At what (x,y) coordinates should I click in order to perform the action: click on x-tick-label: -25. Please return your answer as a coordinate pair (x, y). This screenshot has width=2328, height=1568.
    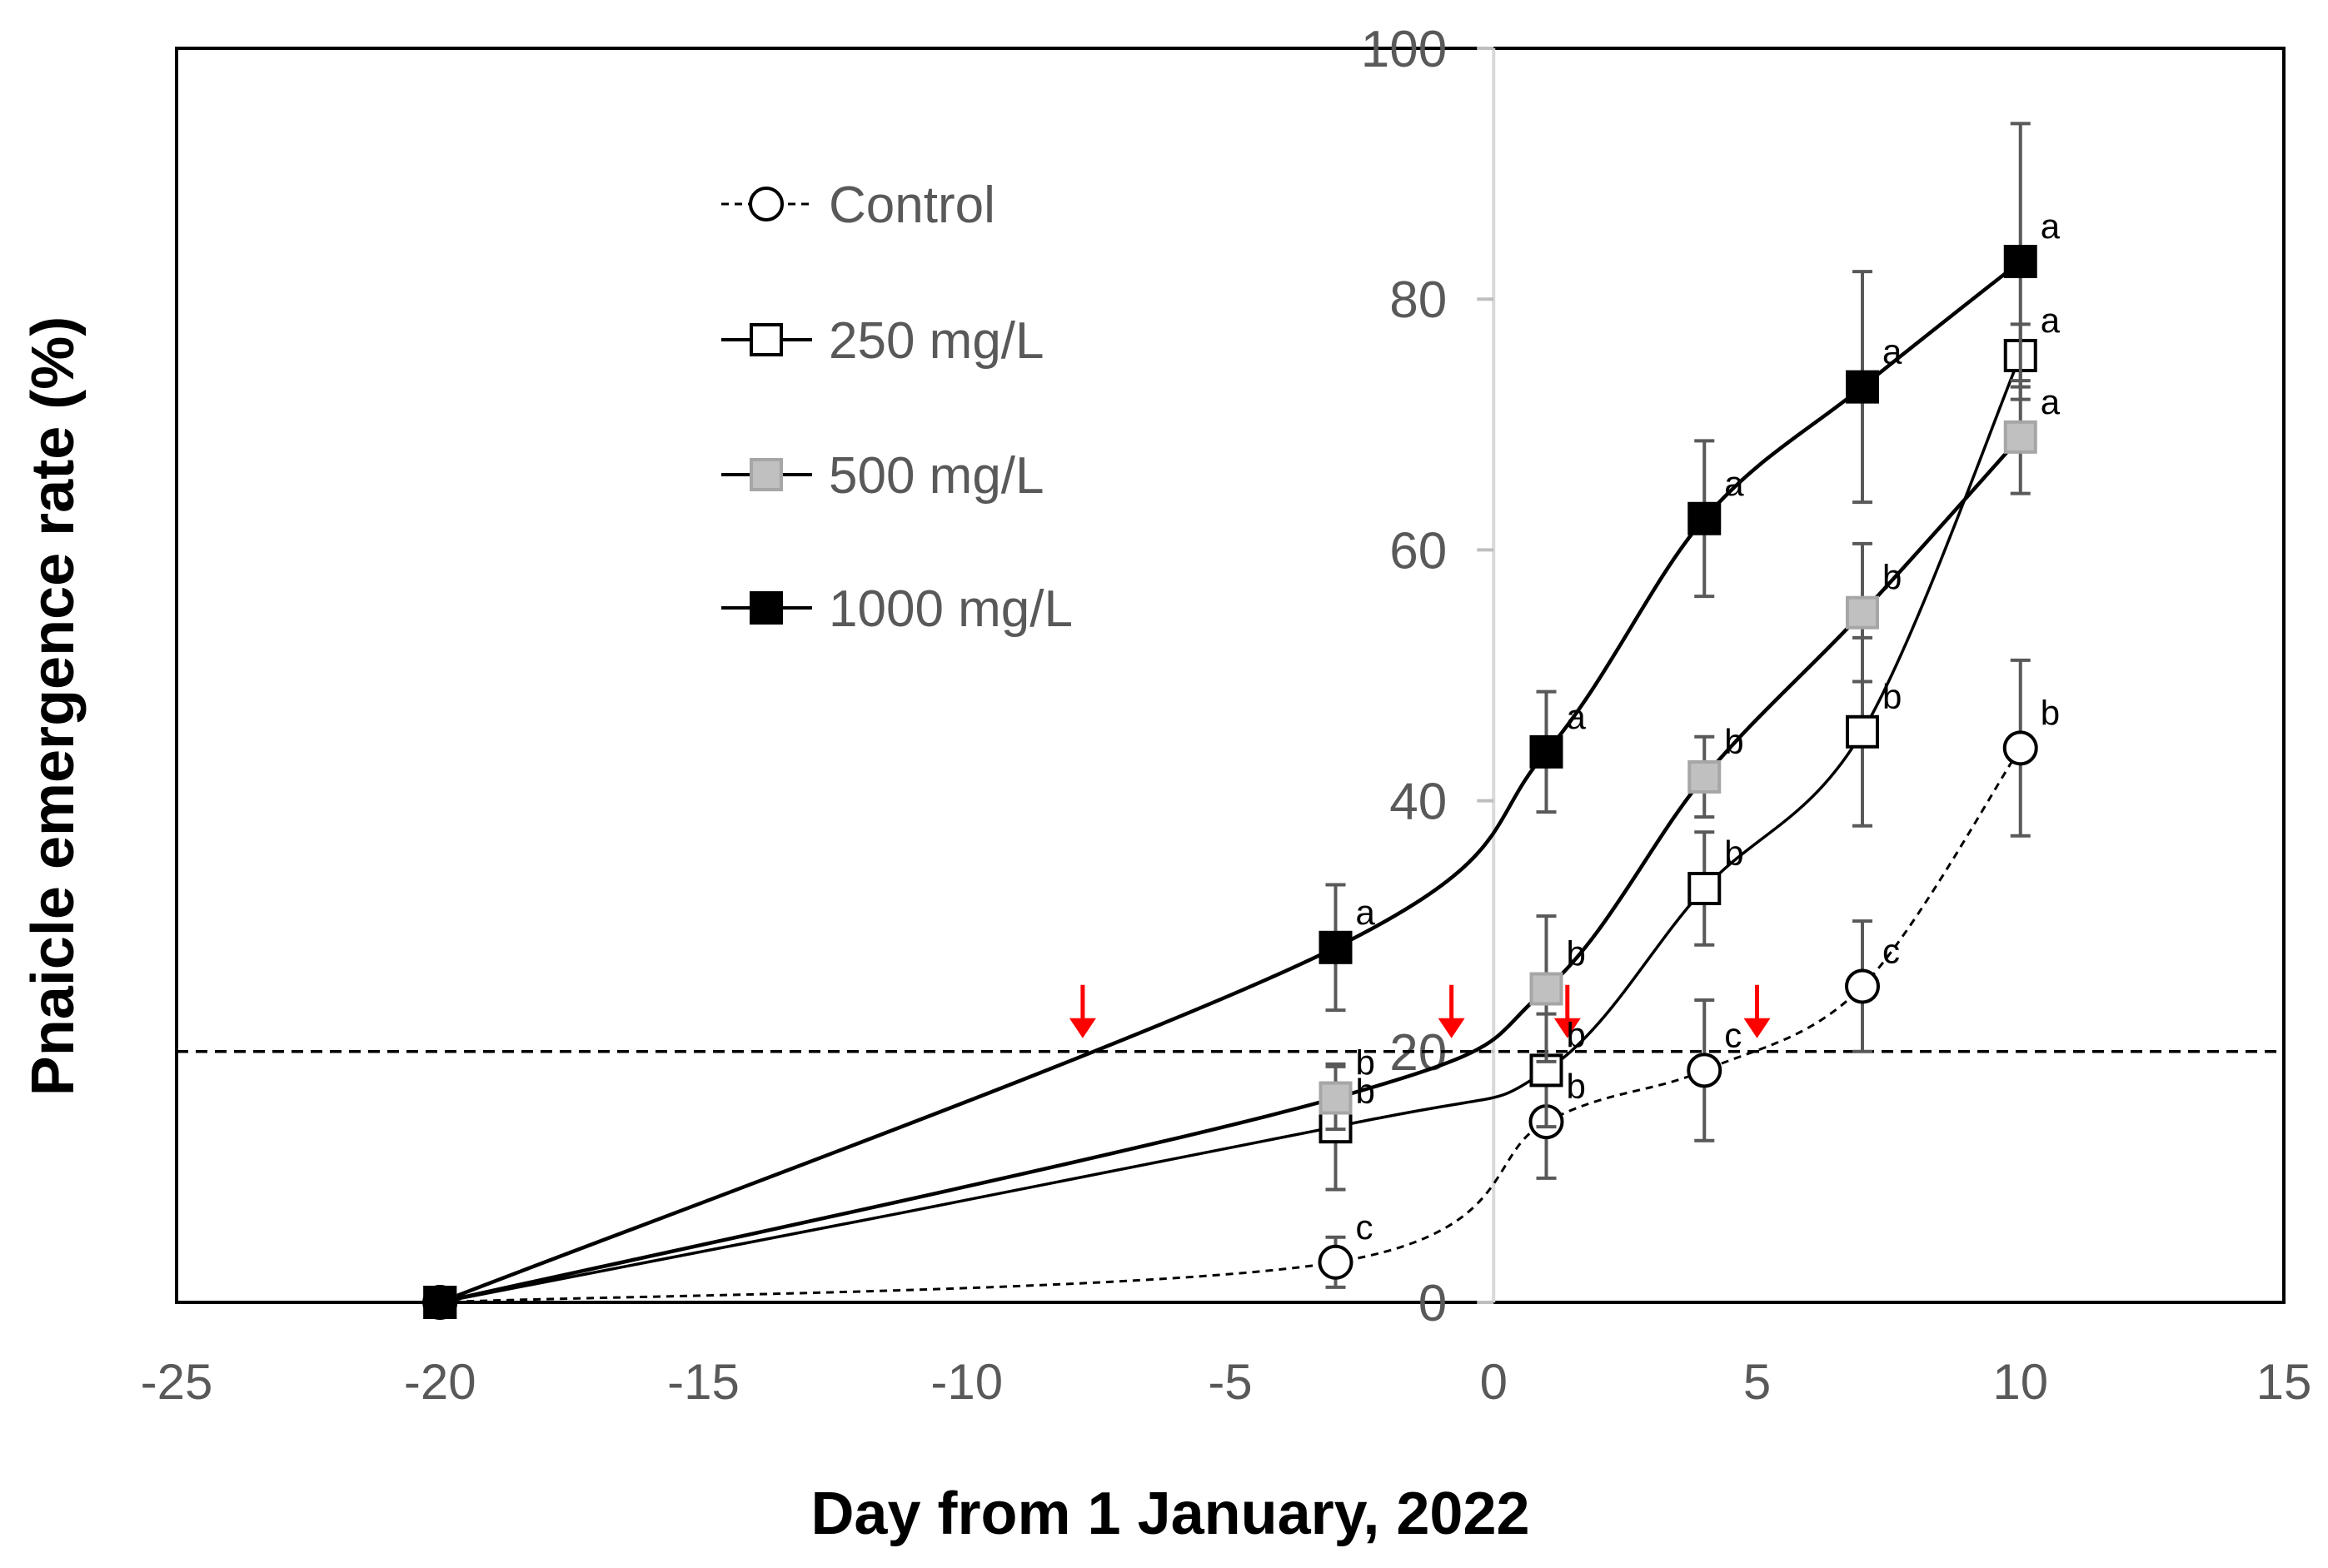
    Looking at the image, I should click on (177, 1382).